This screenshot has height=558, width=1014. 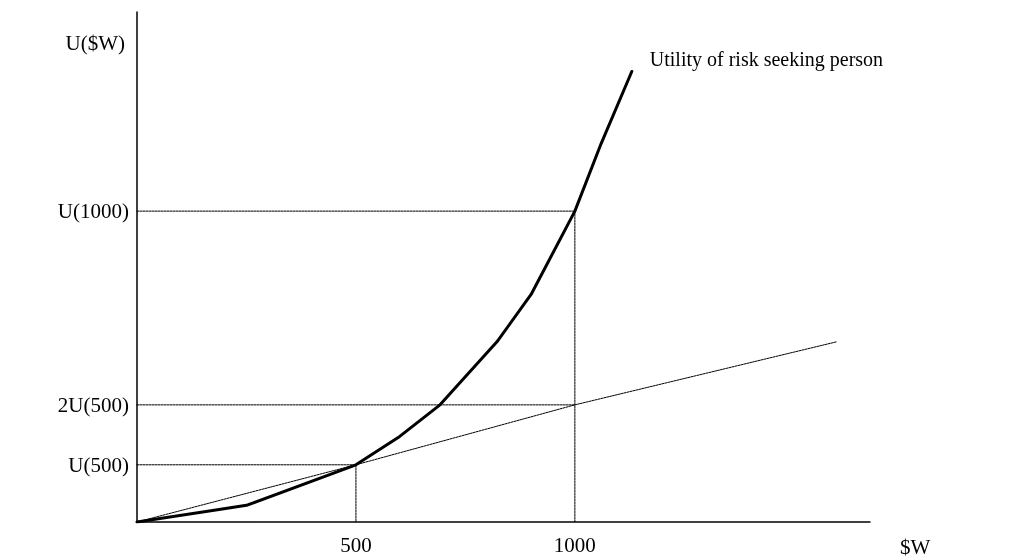 I want to click on series-label: U(1000), so click(x=93, y=211).